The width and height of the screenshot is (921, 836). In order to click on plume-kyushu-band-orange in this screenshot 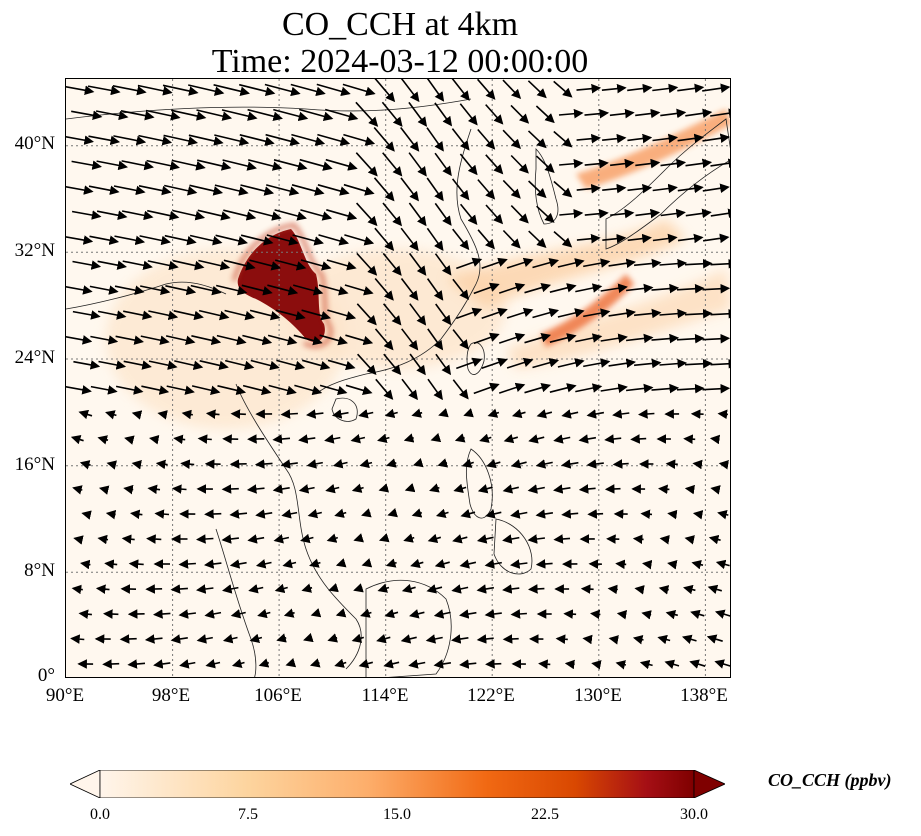, I will do `click(587, 310)`.